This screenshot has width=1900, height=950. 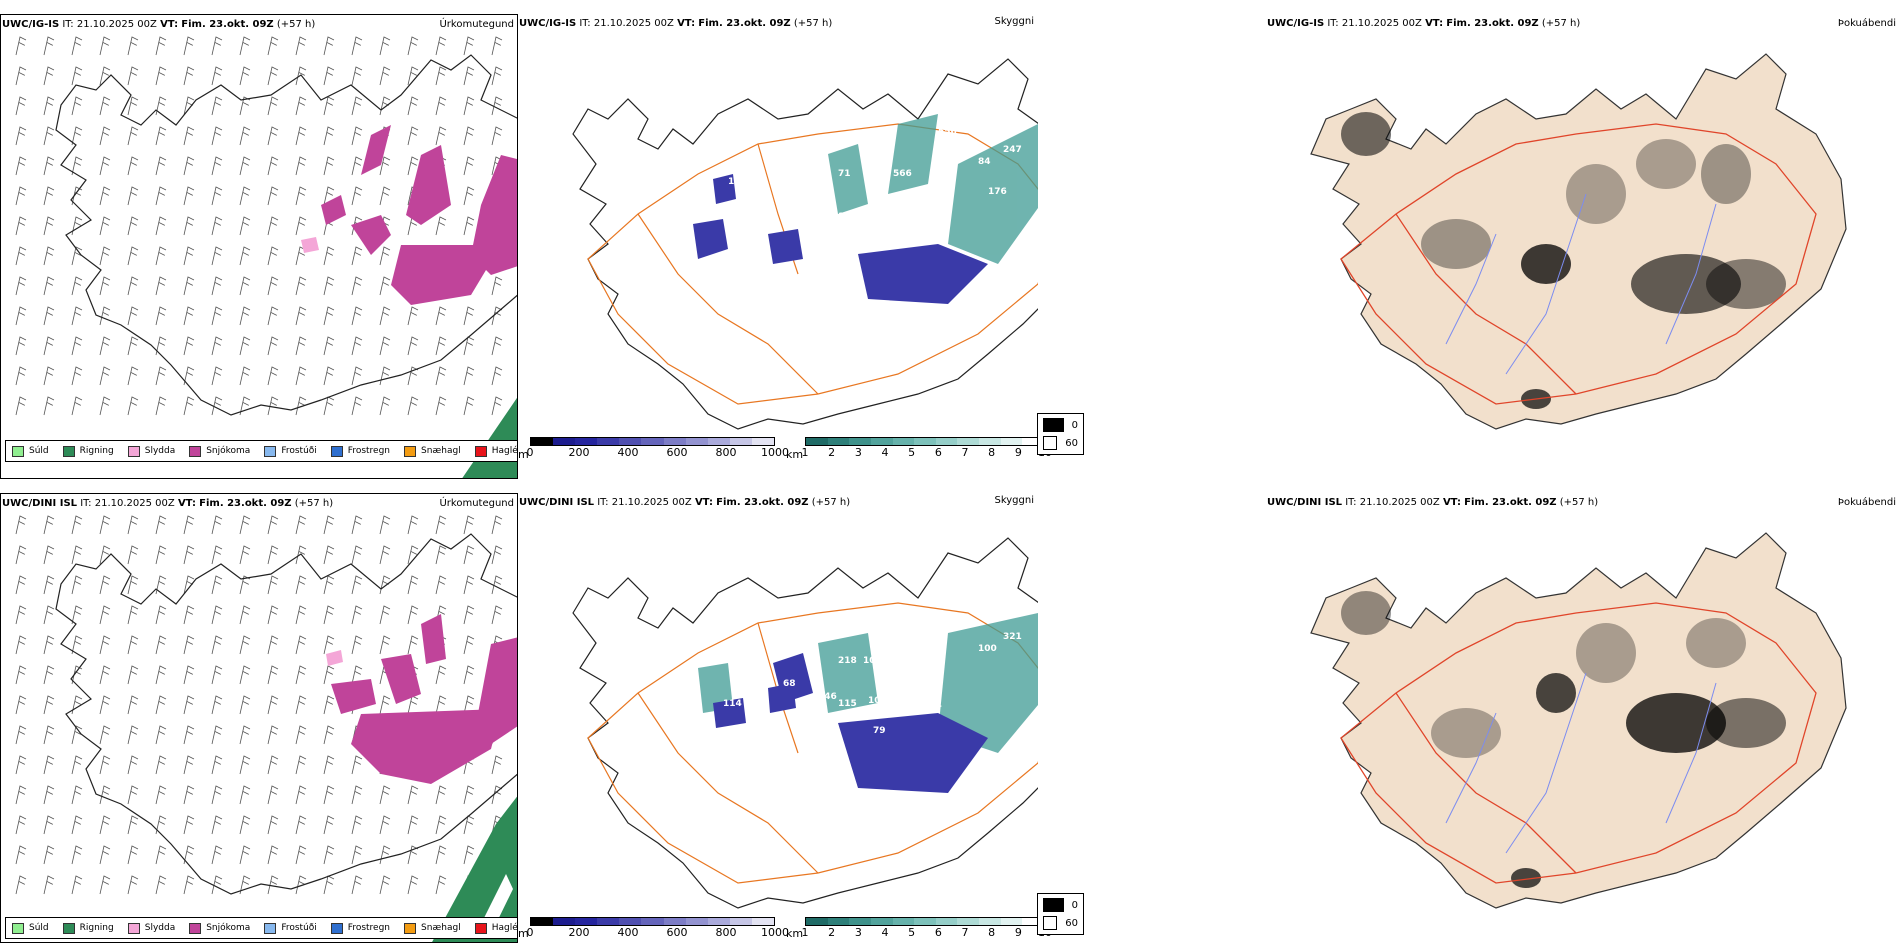 I want to click on legend-item: Snjókoma, so click(x=220, y=928).